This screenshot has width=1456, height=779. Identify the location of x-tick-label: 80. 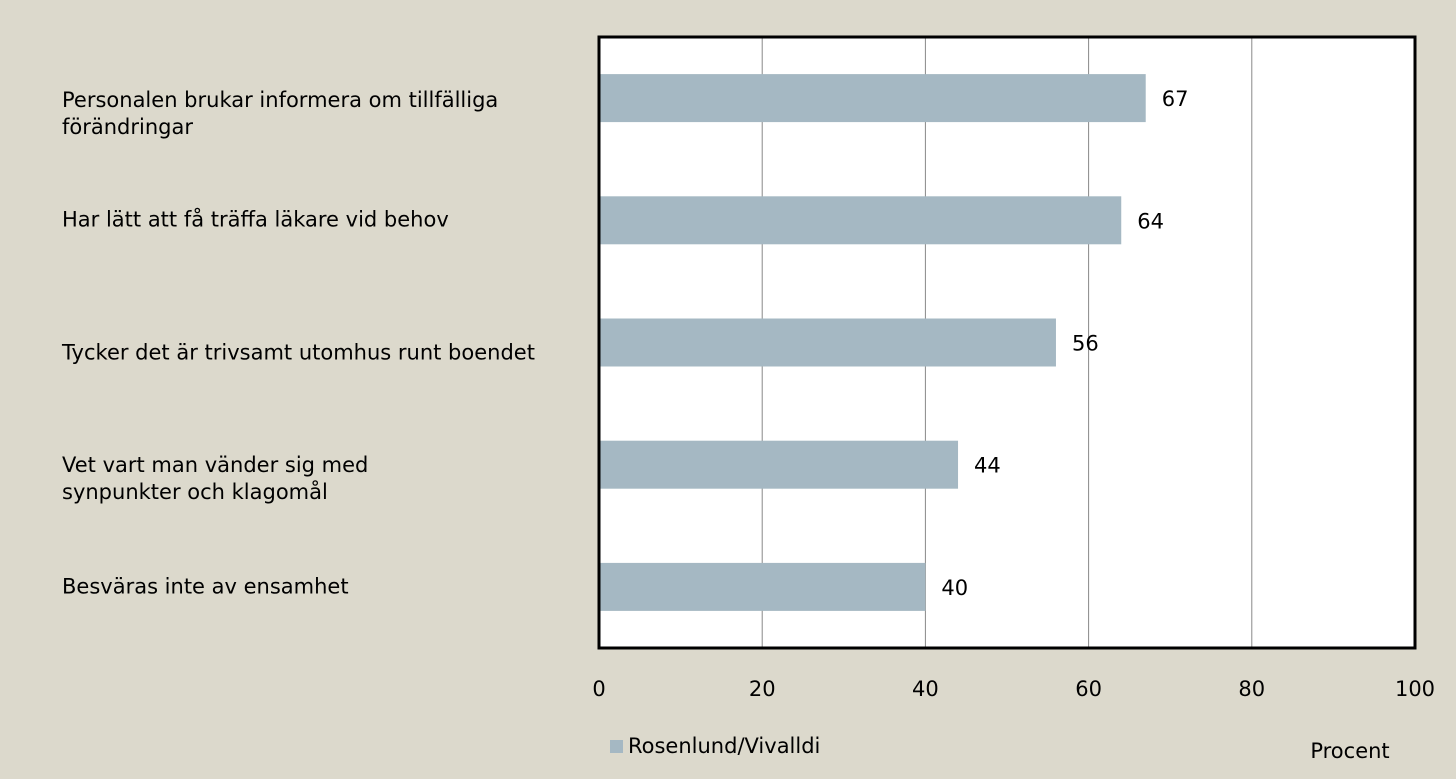
(1251, 689).